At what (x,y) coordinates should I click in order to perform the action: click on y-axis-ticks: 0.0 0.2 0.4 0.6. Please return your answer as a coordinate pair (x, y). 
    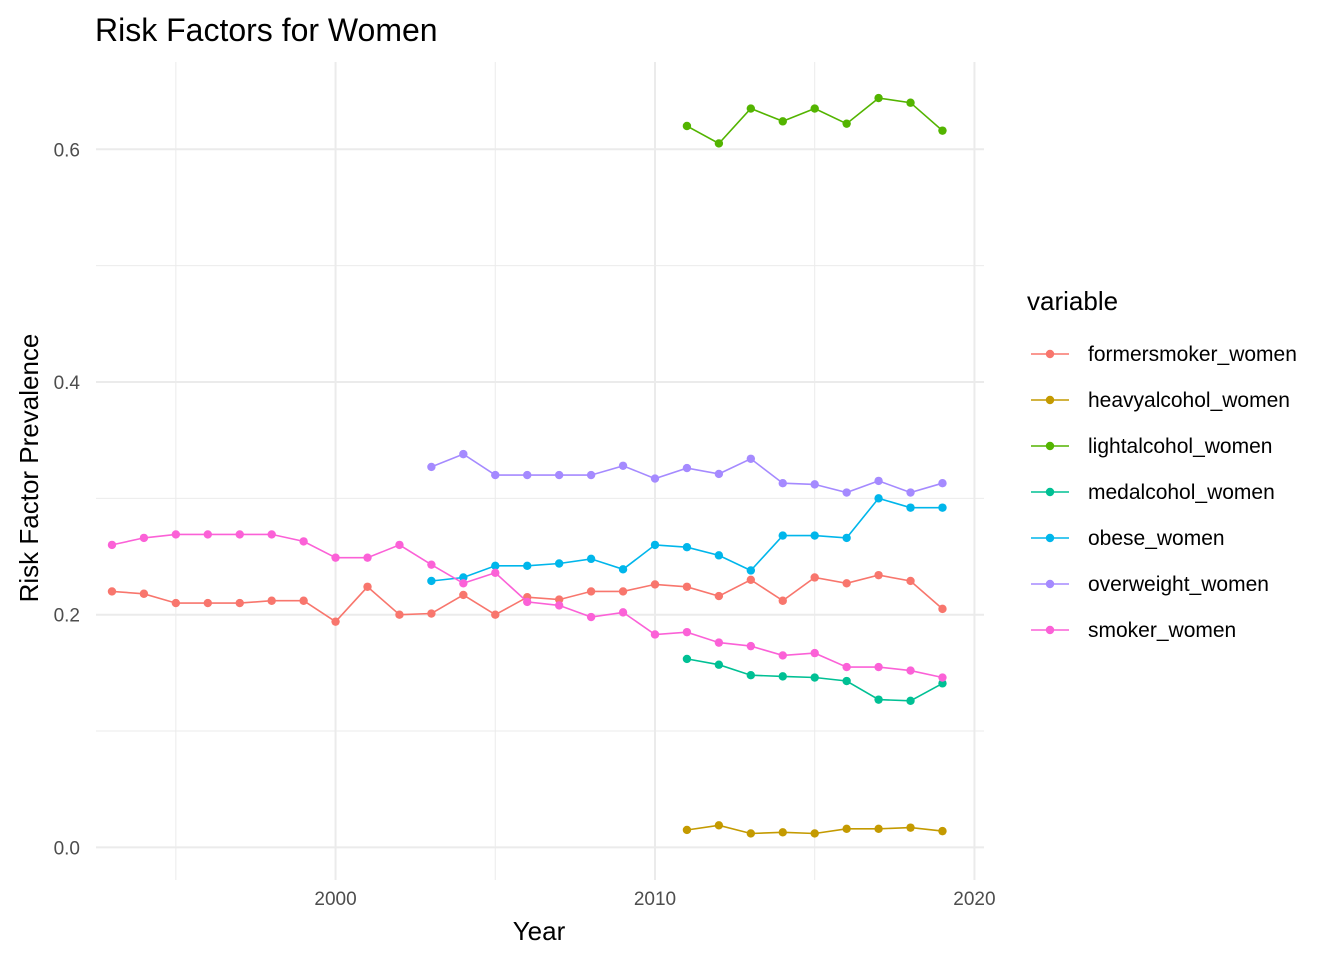
    Looking at the image, I should click on (67, 499).